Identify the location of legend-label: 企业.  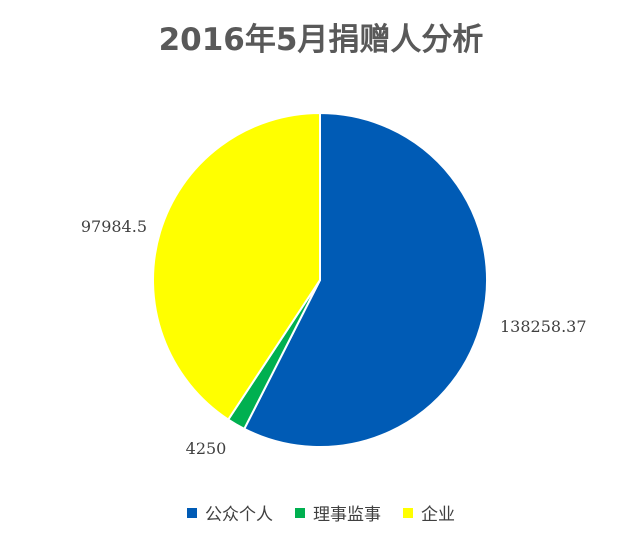
(438, 515).